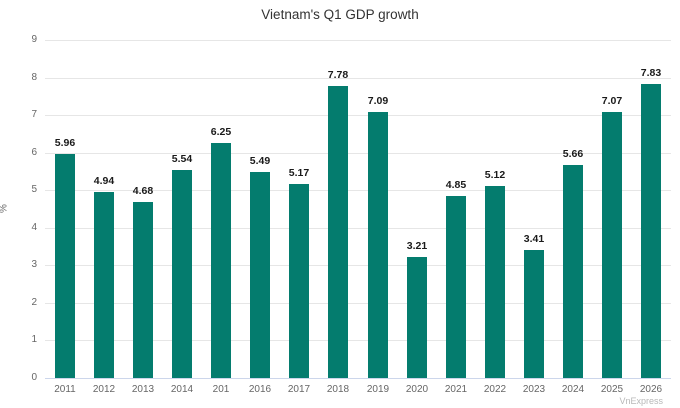  Describe the element at coordinates (34, 114) in the screenshot. I see `y-tick-label: 7` at that location.